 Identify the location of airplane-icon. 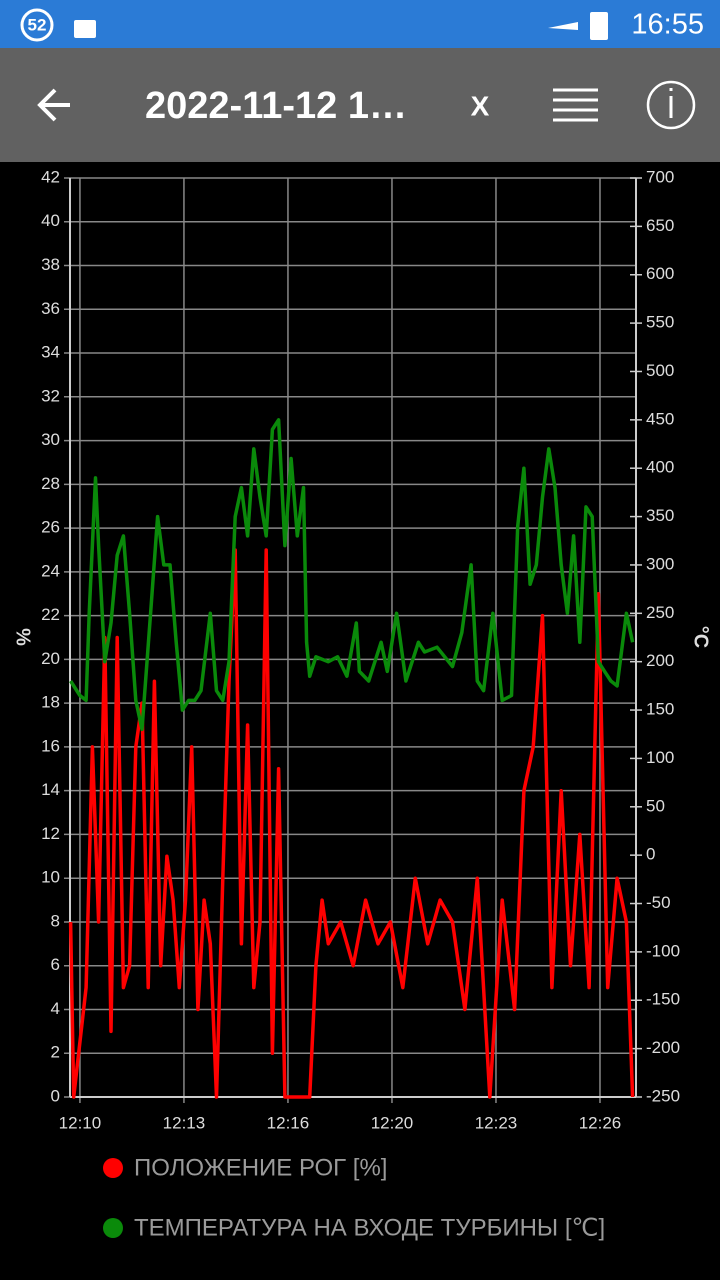
(563, 26).